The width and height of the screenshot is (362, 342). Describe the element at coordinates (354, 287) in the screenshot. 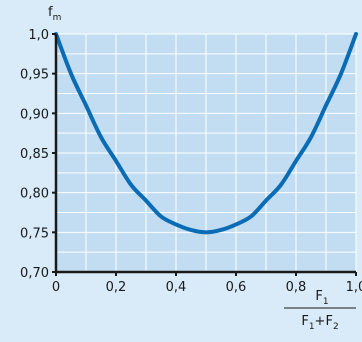

I see `x-tick-label: 1,0` at that location.